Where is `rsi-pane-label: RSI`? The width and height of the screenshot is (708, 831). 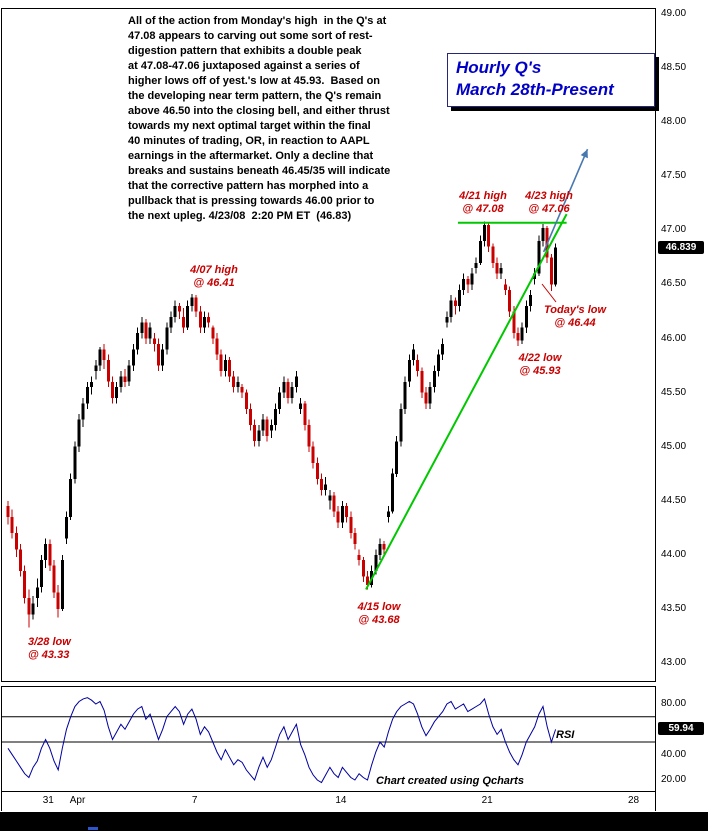
rsi-pane-label: RSI is located at coordinates (565, 735).